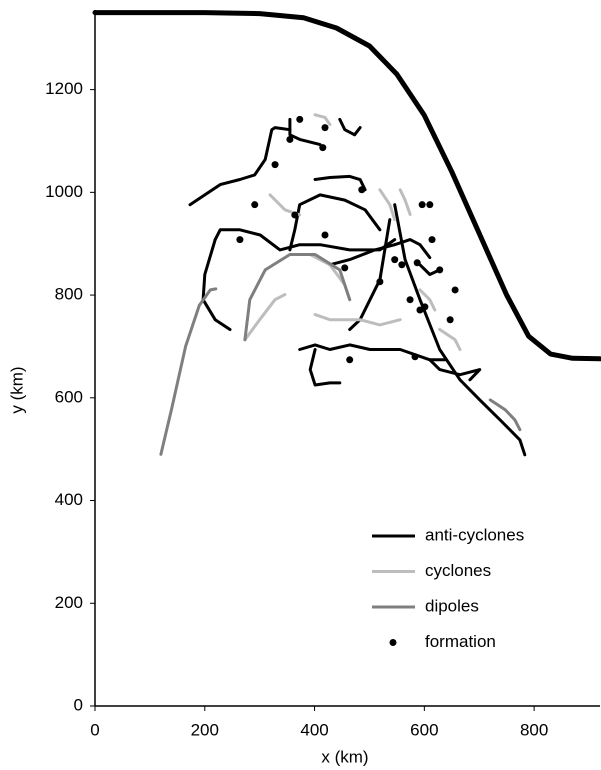 Image resolution: width=601 pixels, height=770 pixels. Describe the element at coordinates (314, 729) in the screenshot. I see `x-tick-label: 400` at that location.